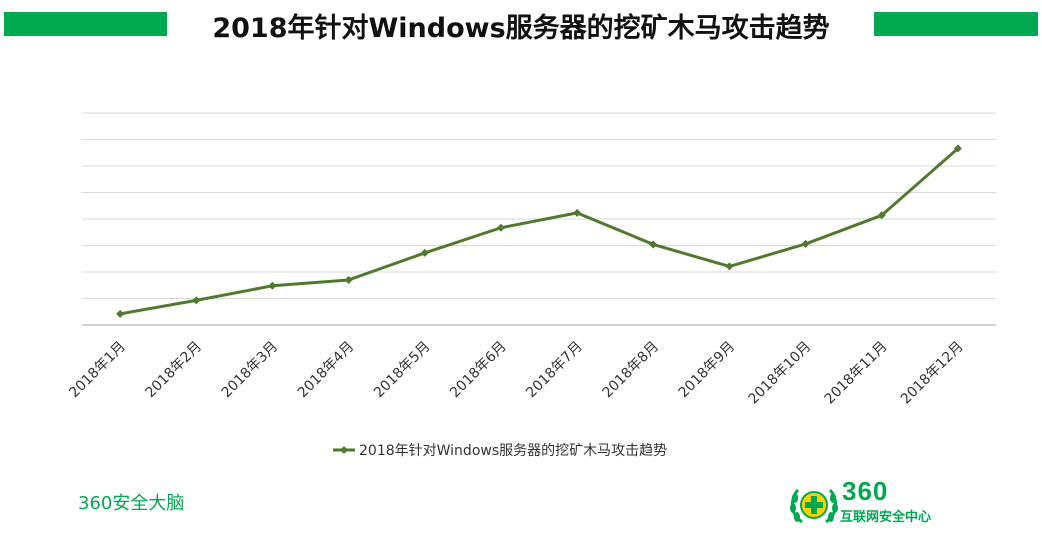  Describe the element at coordinates (131, 503) in the screenshot. I see `brand-text: 360安全大脑` at that location.